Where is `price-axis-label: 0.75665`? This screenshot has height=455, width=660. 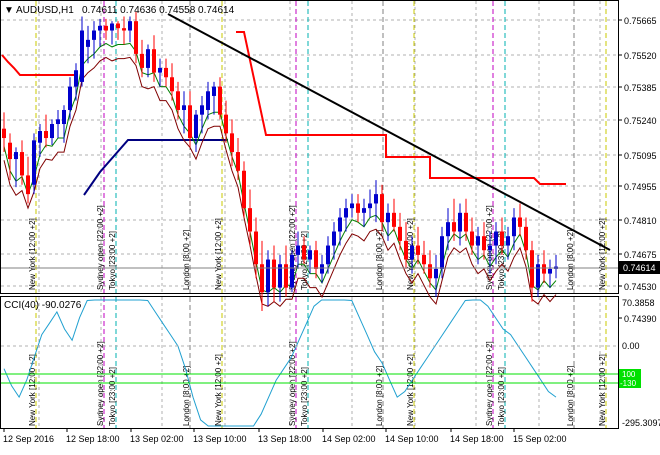
price-axis-label: 0.75665 is located at coordinates (640, 21).